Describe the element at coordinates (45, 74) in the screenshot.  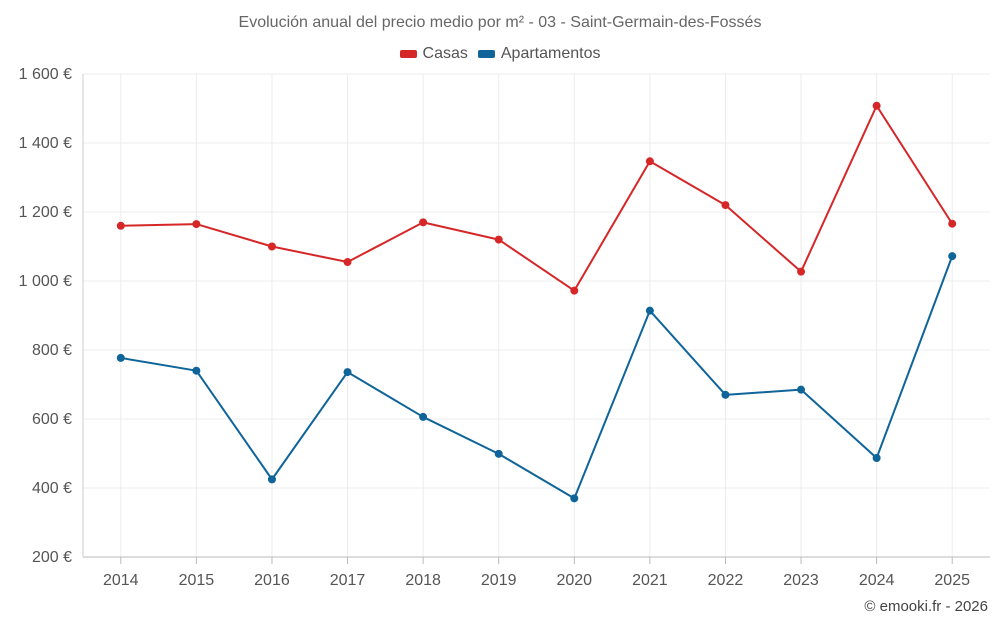
I see `y-tick-label: 1 600 €` at that location.